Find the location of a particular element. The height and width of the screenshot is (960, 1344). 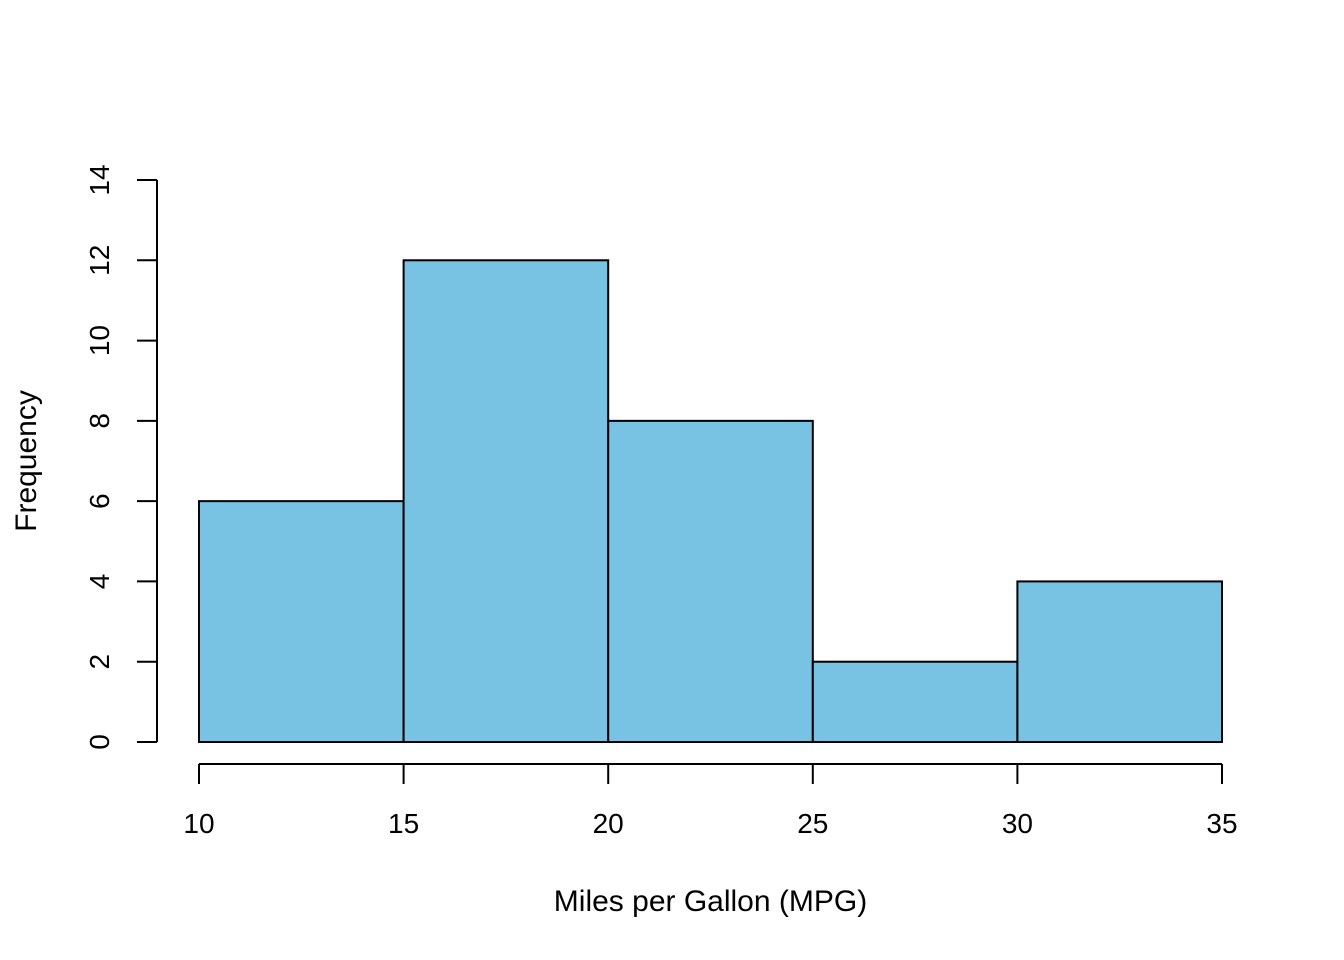

y-axis-label: Frequency is located at coordinates (26, 461).